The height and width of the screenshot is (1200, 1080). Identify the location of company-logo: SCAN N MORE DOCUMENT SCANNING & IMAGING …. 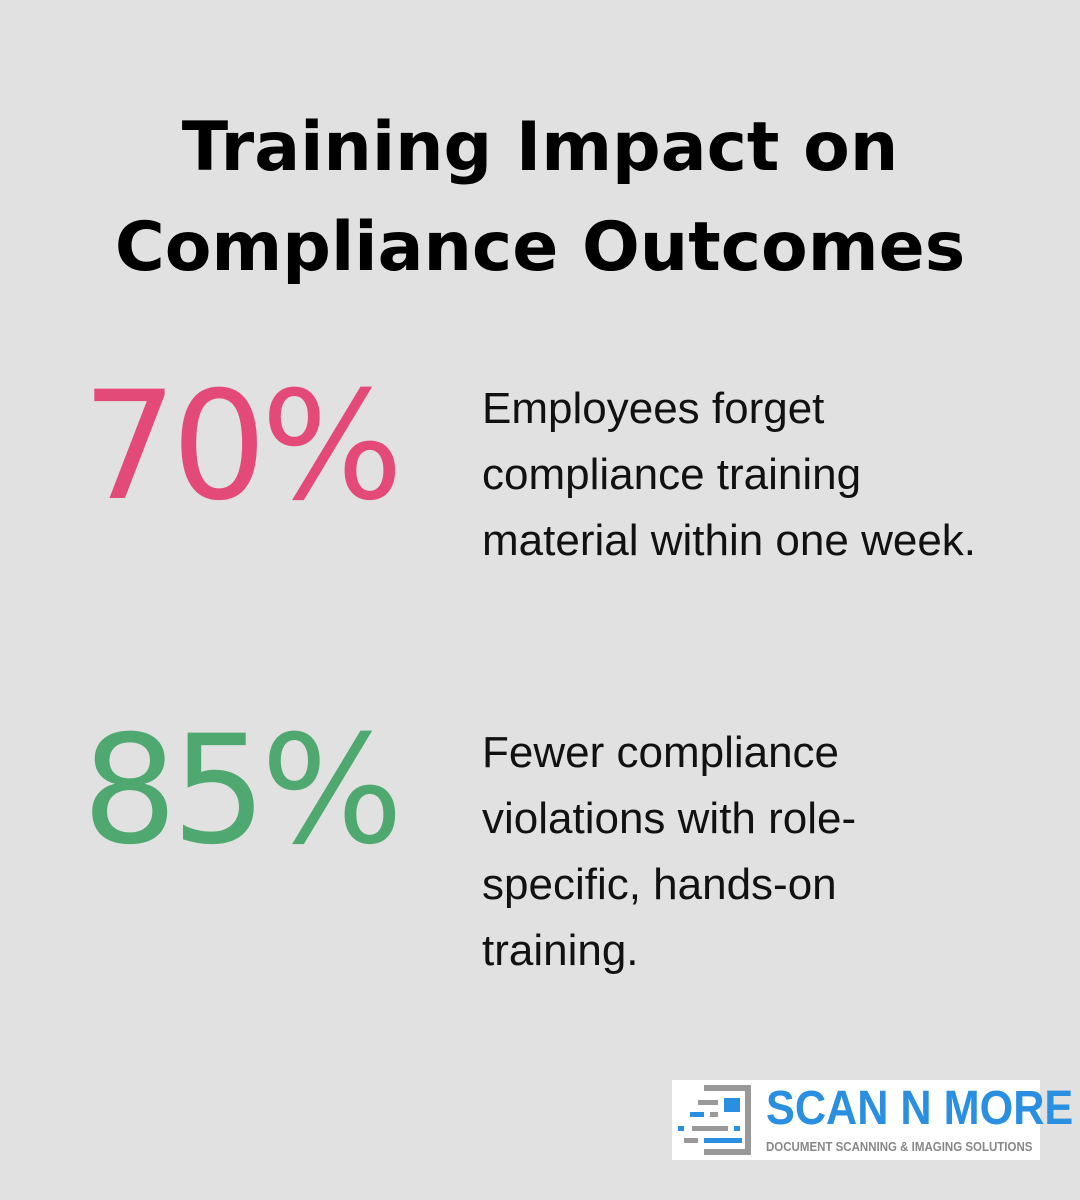
(872, 1120).